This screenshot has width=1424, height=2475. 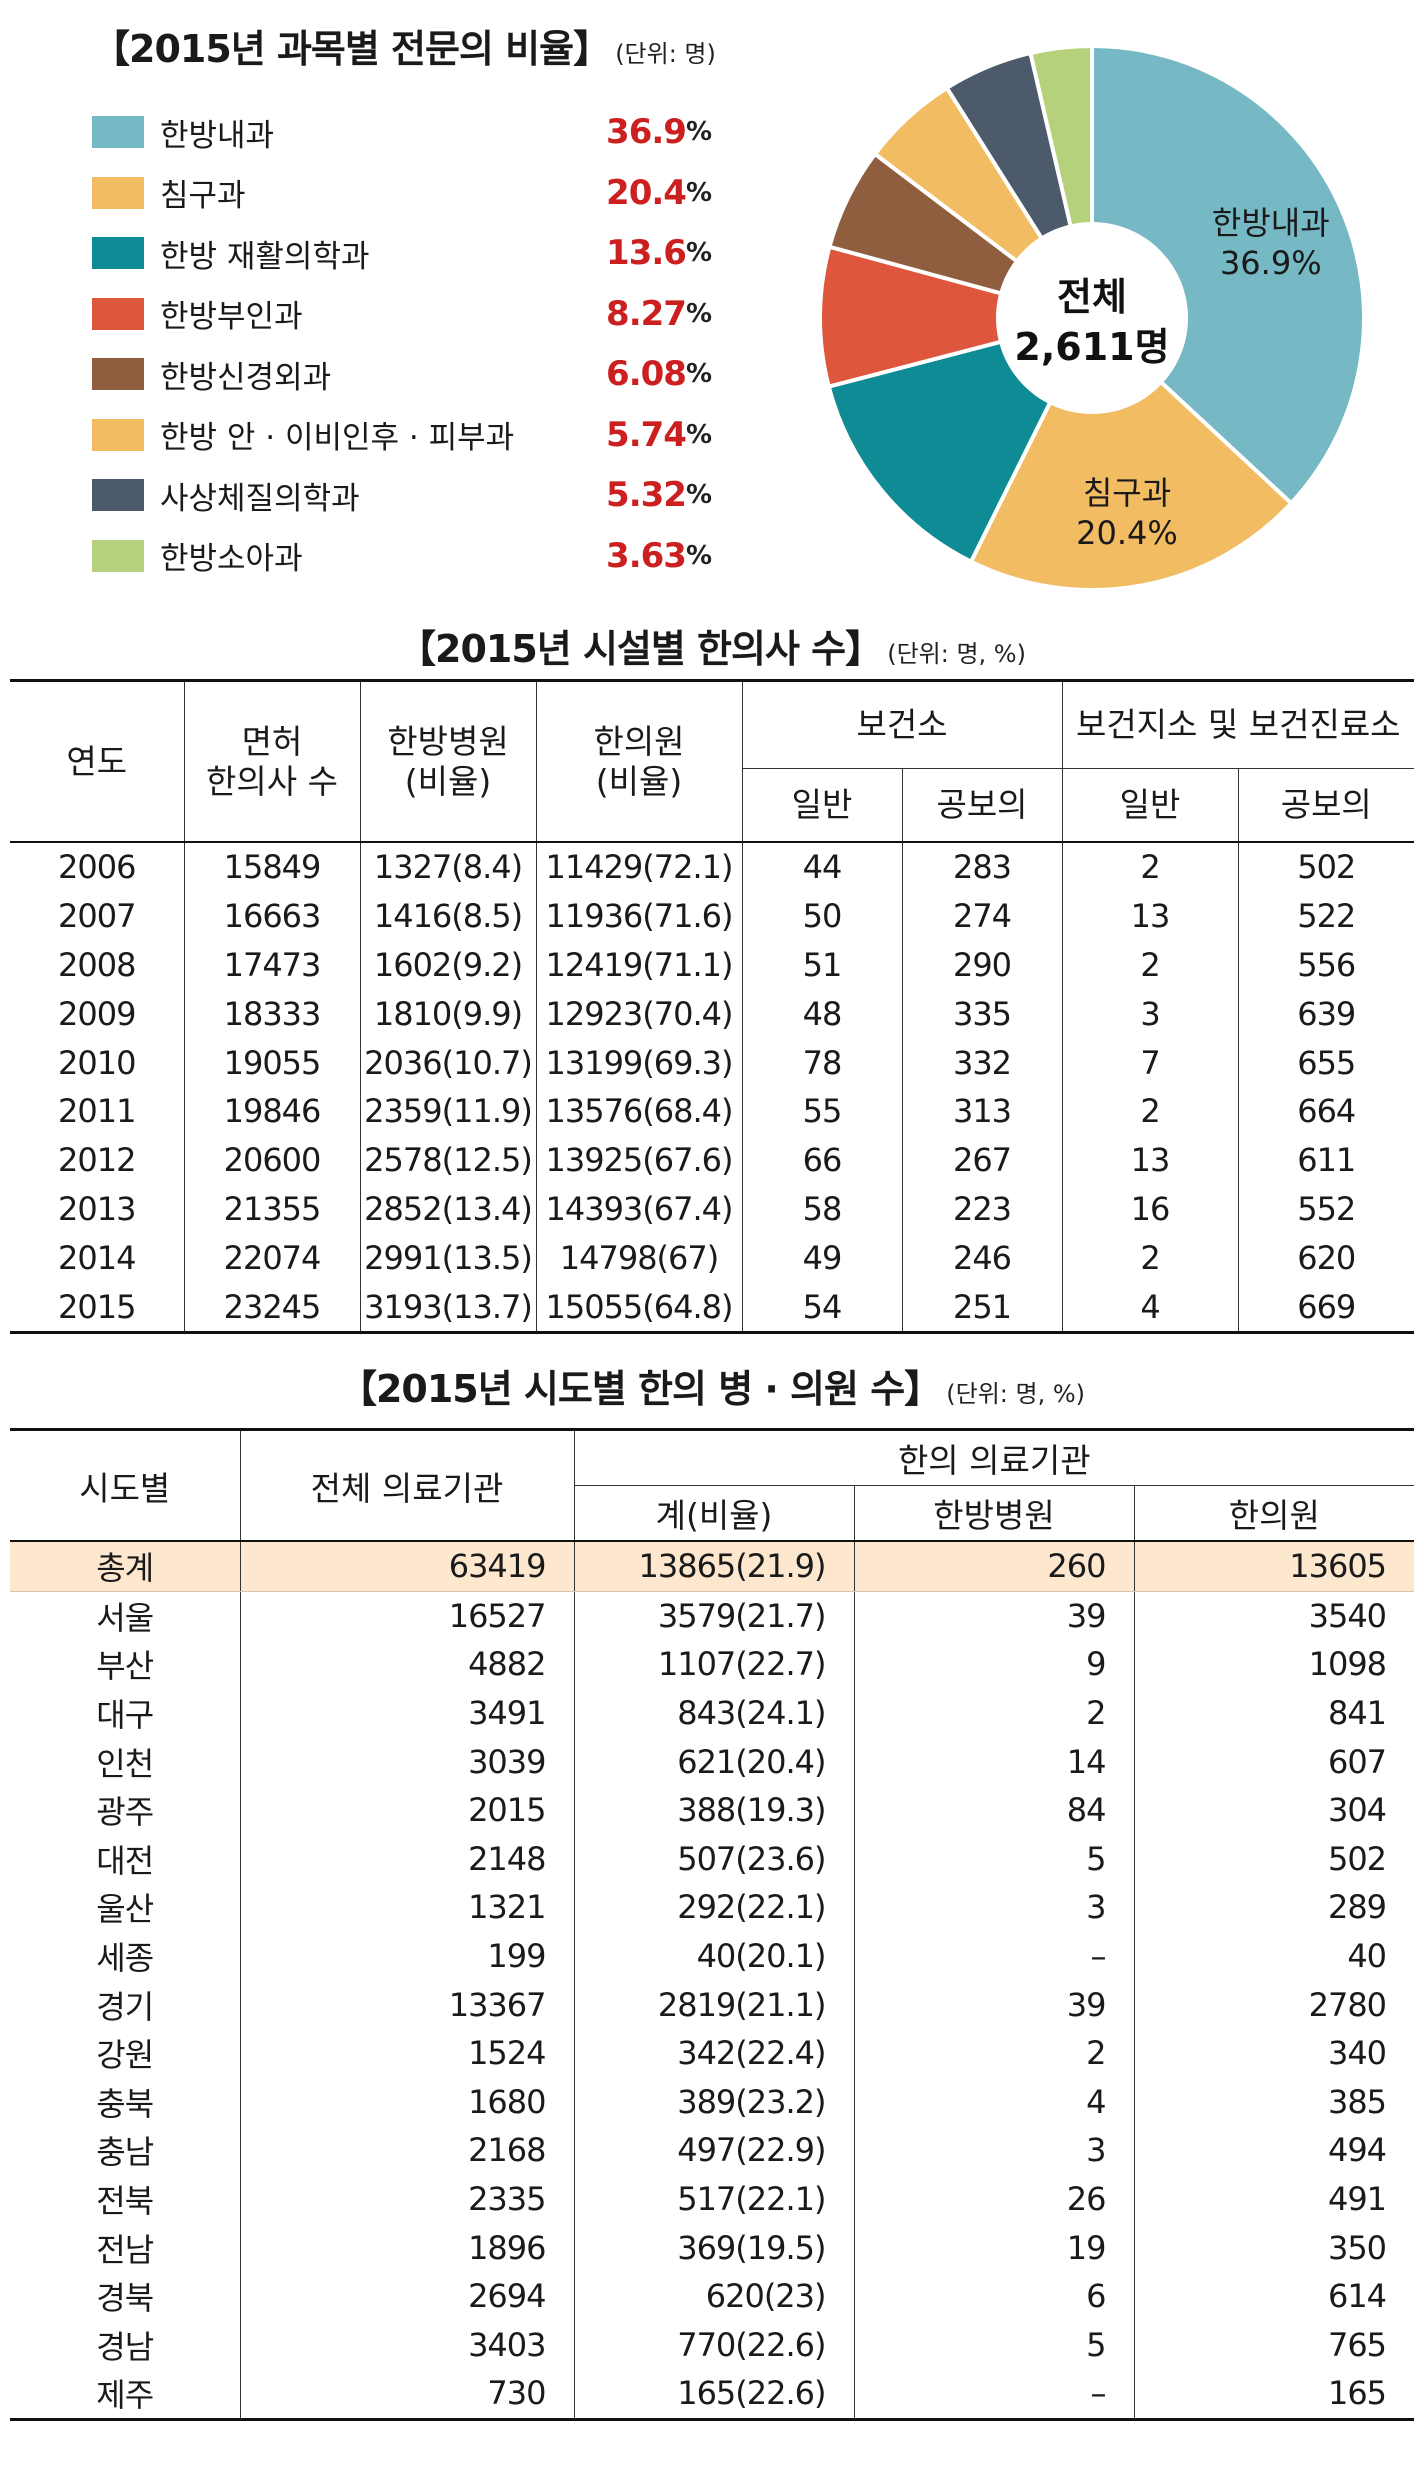 I want to click on table-cell: 2010, so click(x=97, y=1062).